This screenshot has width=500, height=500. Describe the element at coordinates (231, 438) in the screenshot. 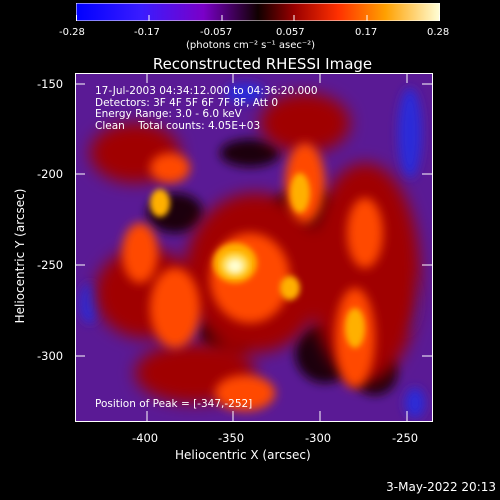

I see `x-tick-label: -350` at that location.